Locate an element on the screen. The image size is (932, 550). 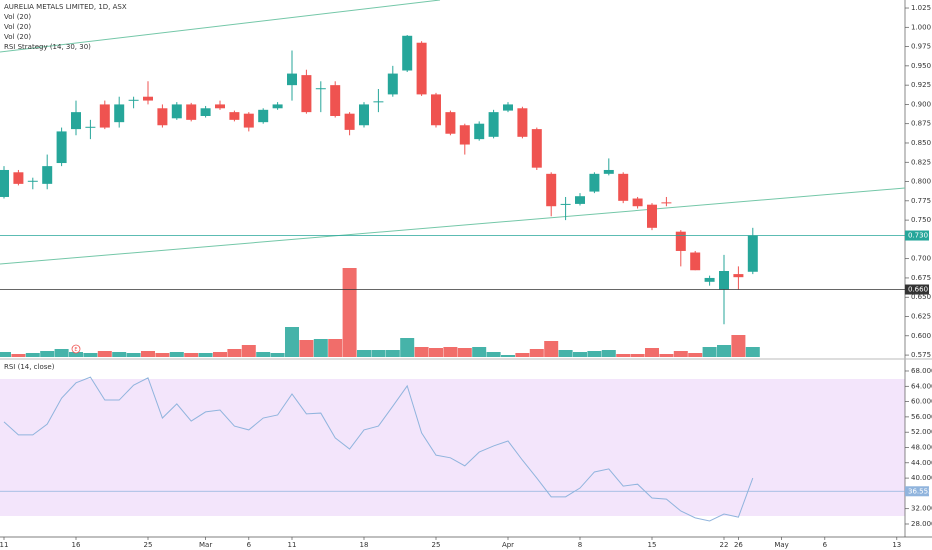
x-tick-label: 26 is located at coordinates (738, 545).